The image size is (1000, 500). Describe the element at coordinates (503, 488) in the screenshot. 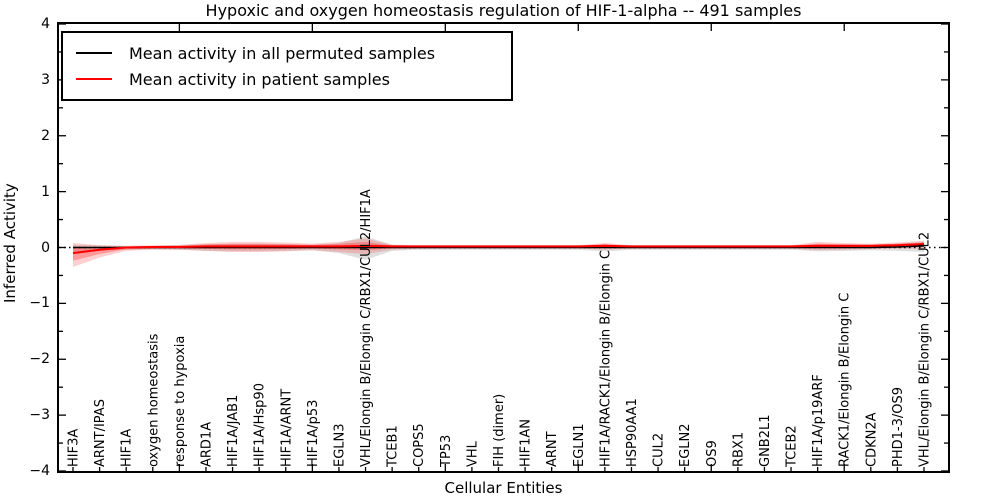

I see `x-axis-label: Cellular Entities` at that location.